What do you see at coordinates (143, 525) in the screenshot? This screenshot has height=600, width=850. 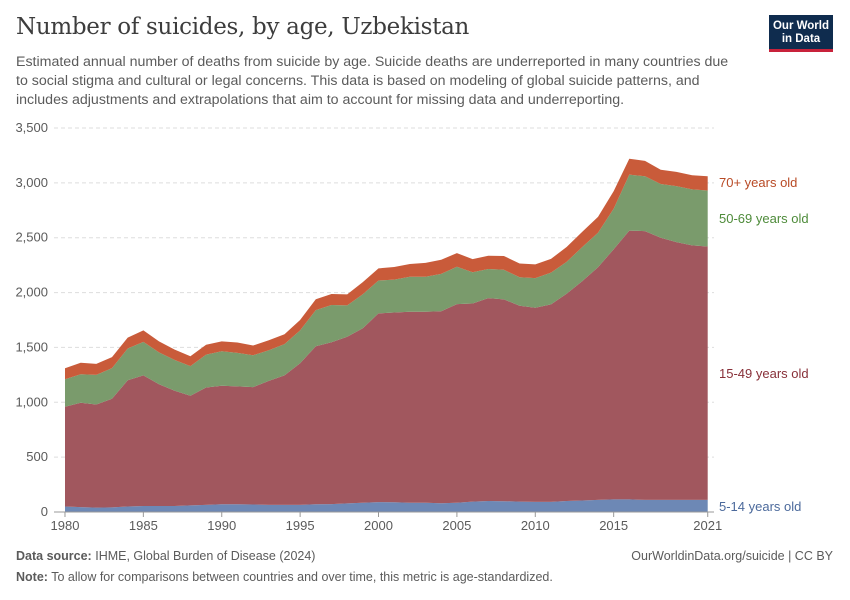 I see `x-tick-label: 1985` at bounding box center [143, 525].